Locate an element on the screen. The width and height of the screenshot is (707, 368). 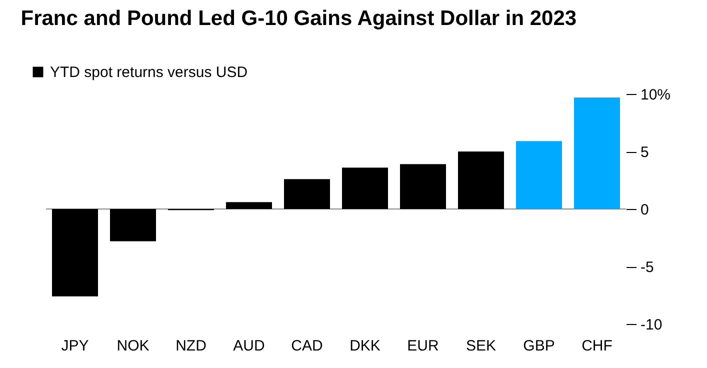
y-tick-label: 5 is located at coordinates (644, 152).